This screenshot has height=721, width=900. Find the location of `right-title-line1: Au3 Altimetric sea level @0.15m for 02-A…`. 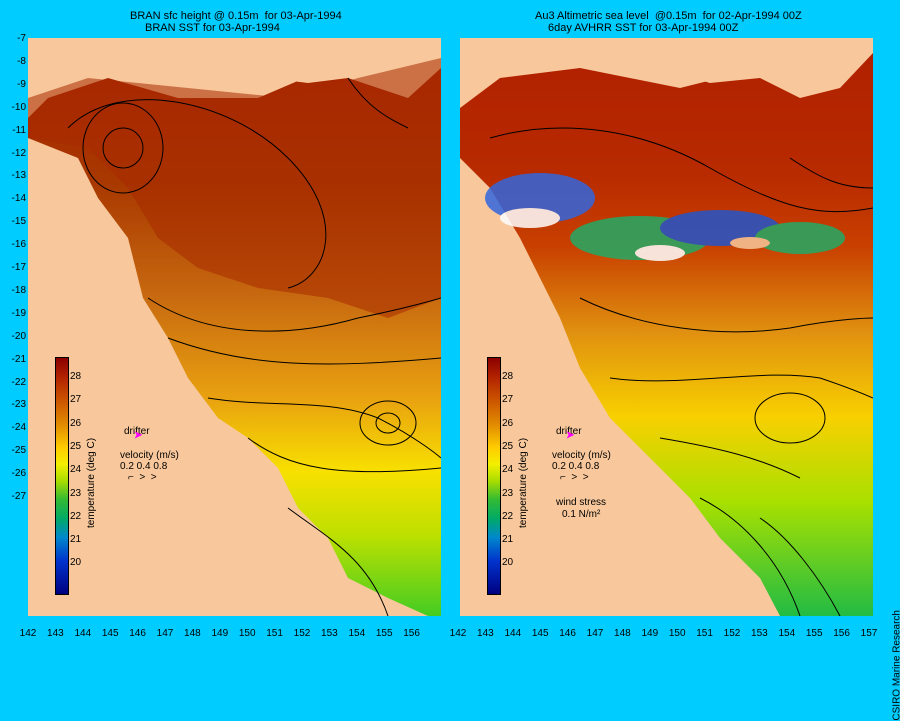

right-title-line1: Au3 Altimetric sea level @0.15m for 02-A… is located at coordinates (668, 16).